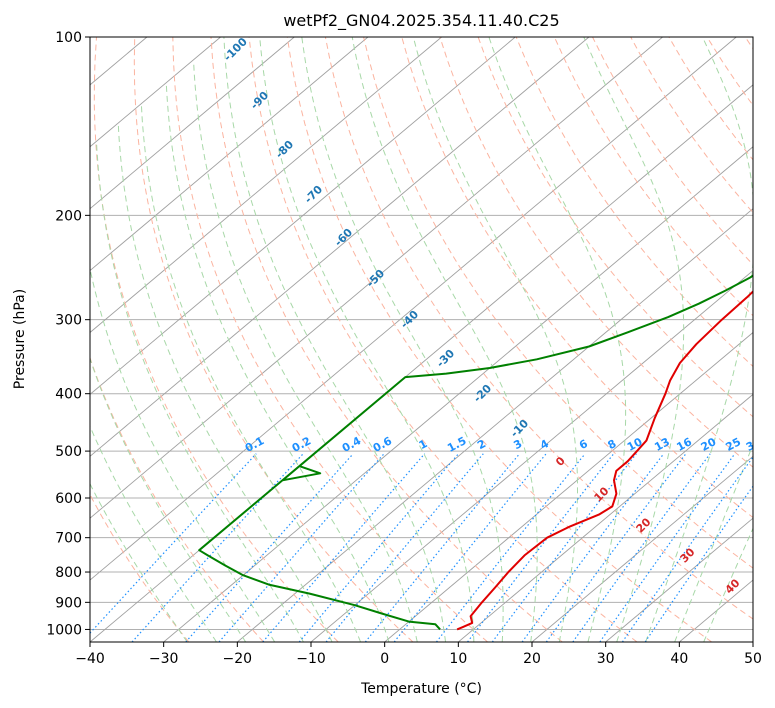 The height and width of the screenshot is (708, 775). I want to click on y-tick-label: 1000, so click(64, 630).